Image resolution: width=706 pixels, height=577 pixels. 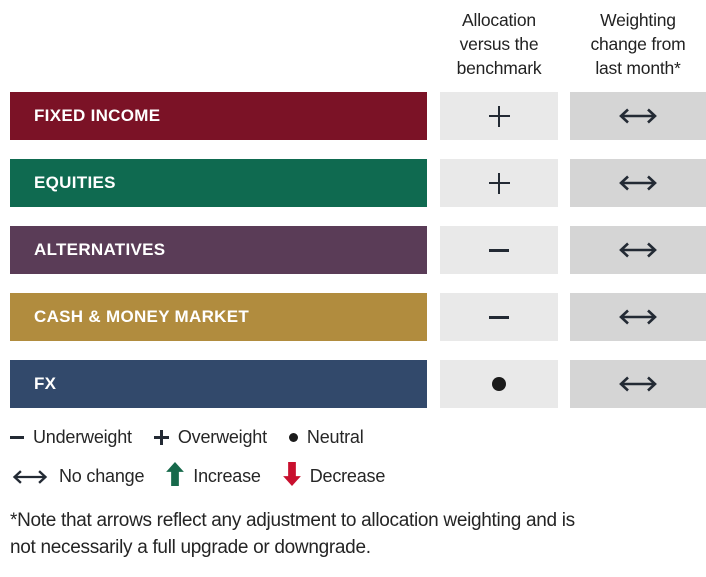 I want to click on plus-icon, so click(x=161, y=437).